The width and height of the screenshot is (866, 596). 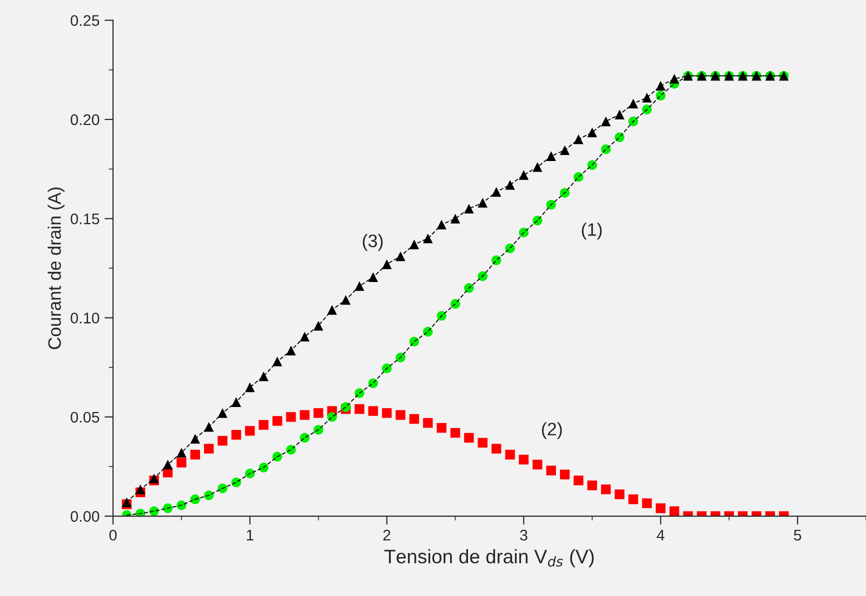 I want to click on y-tick-label: 0.20, so click(x=85, y=120).